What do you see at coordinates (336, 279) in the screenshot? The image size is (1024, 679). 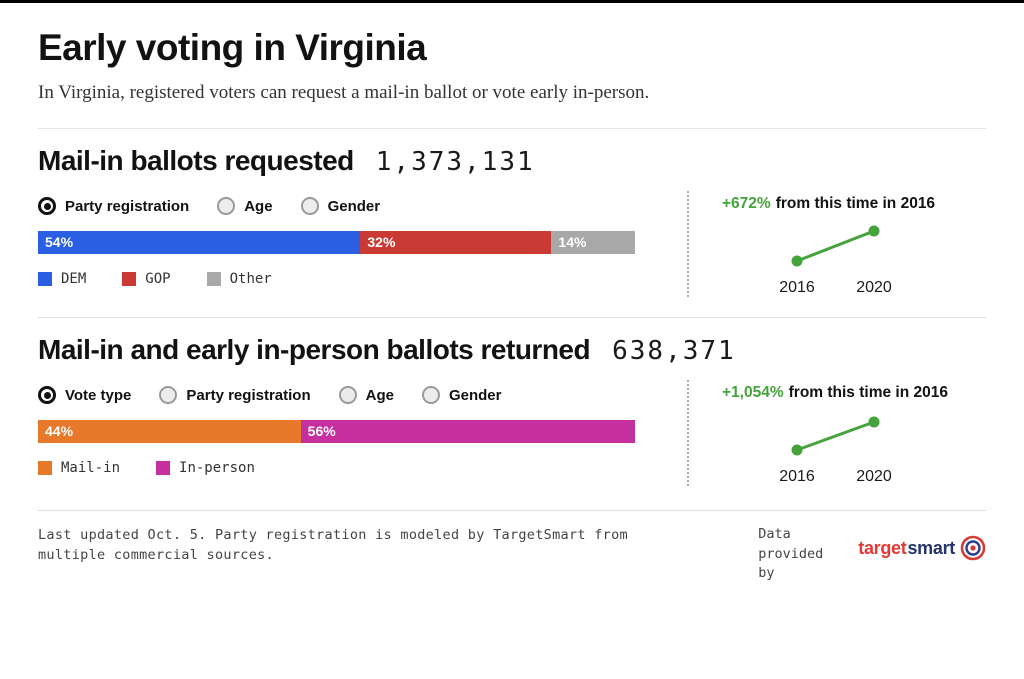 I see `bar-legend: DEM GOP Other` at bounding box center [336, 279].